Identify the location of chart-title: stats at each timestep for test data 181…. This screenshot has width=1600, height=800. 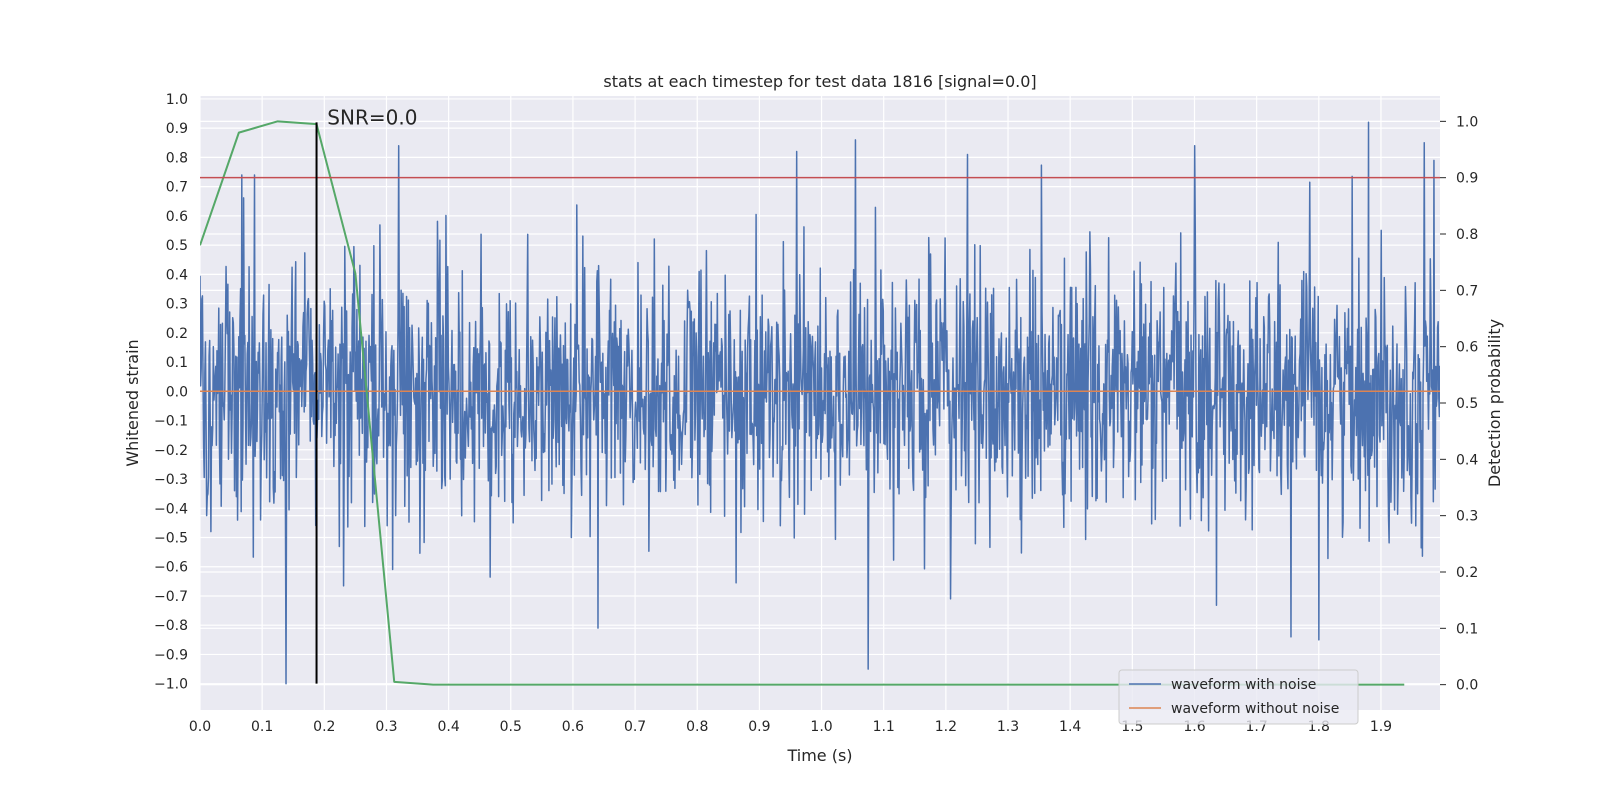
(819, 81).